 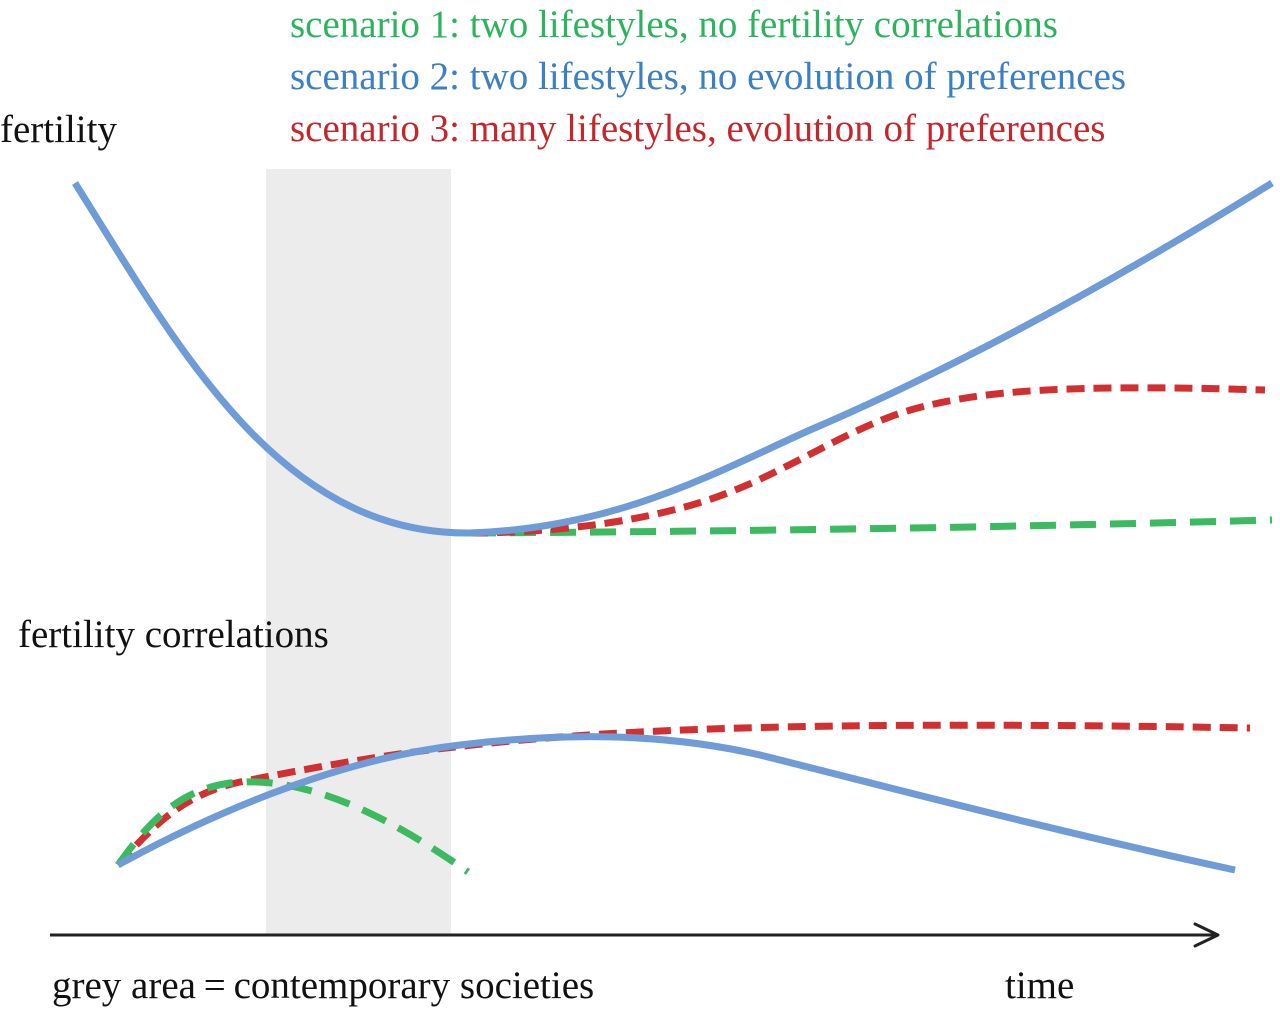 What do you see at coordinates (867, 460) in the screenshot?
I see `fertility-scenario-3-line` at bounding box center [867, 460].